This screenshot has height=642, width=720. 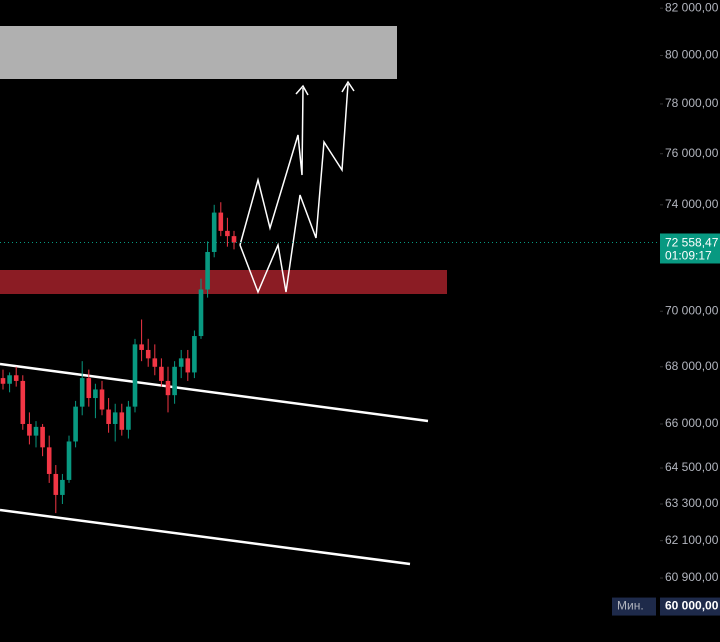 I want to click on y-tick-label: 70 000,00, so click(x=692, y=310).